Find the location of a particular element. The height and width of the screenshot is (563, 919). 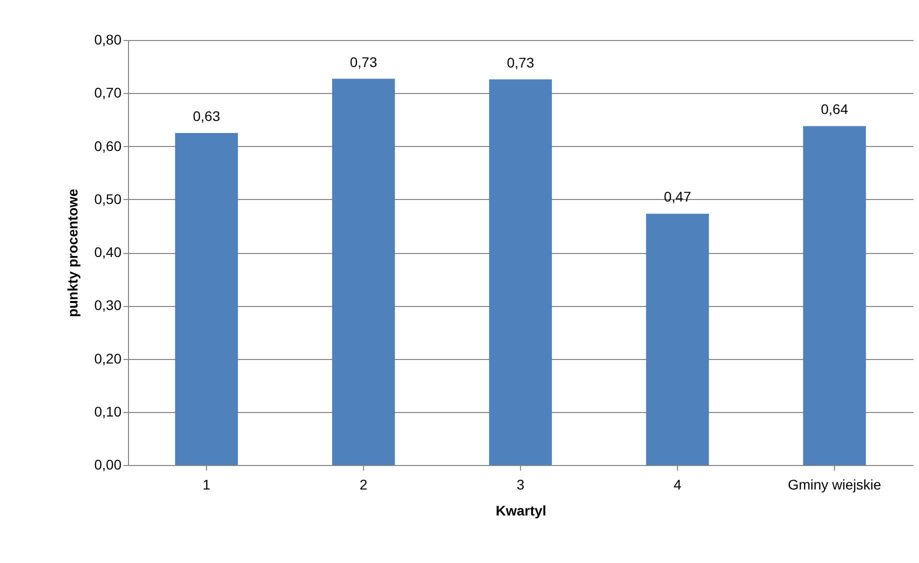

y-tick-label: 0,40 is located at coordinates (108, 252).